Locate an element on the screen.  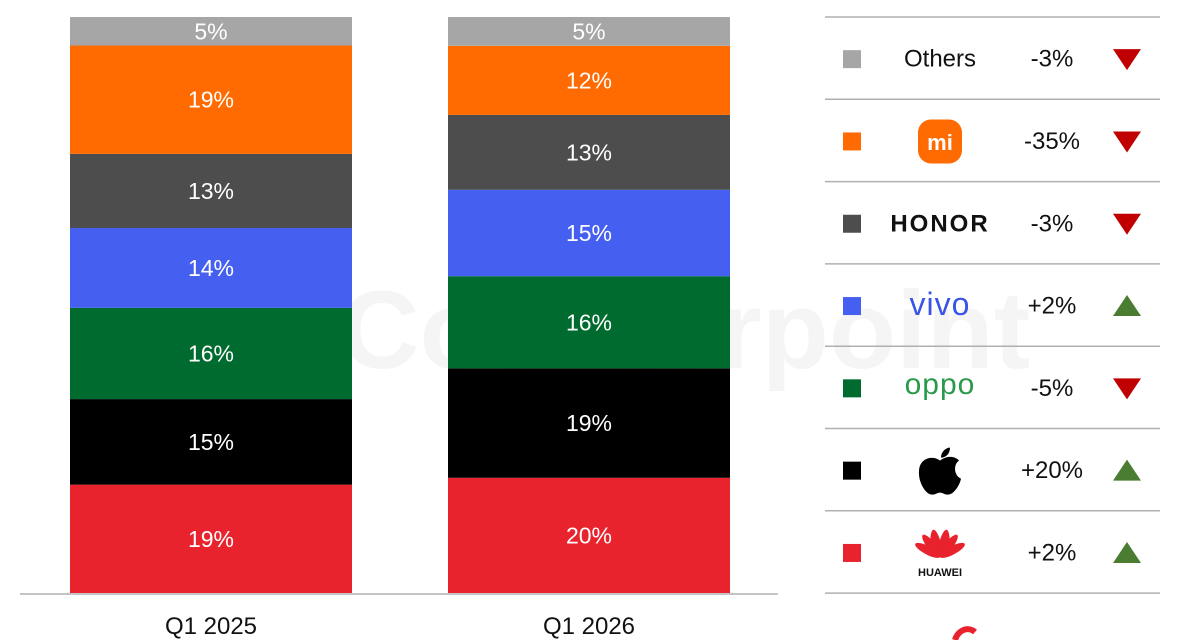
category-label-1: Q1 2026 is located at coordinates (589, 626).